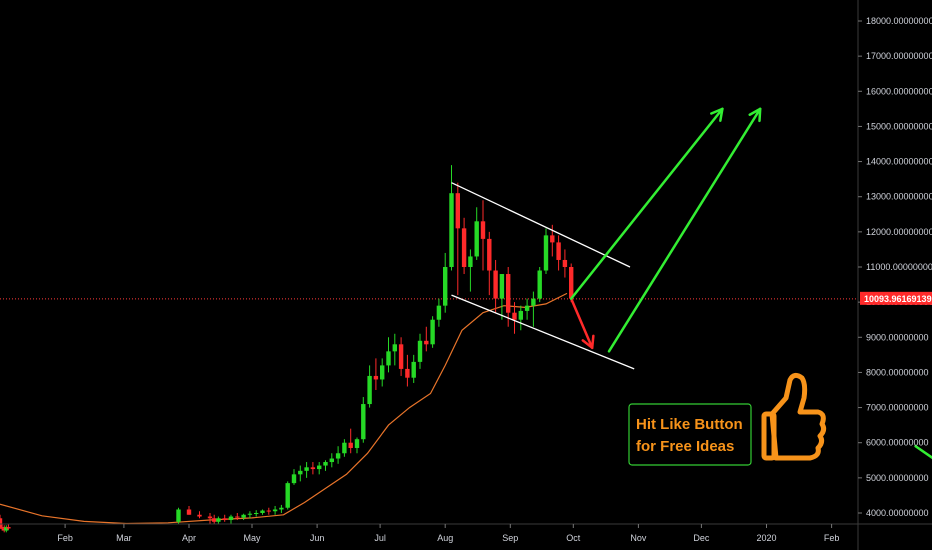  Describe the element at coordinates (573, 538) in the screenshot. I see `x-tick-label: Oct` at that location.